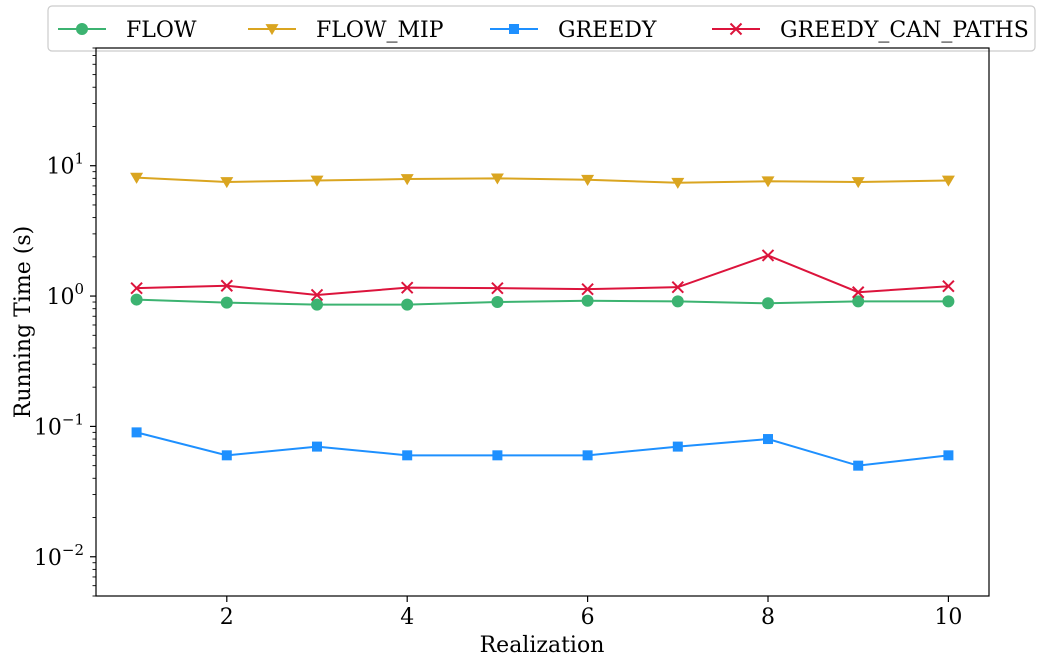 The width and height of the screenshot is (1045, 666). I want to click on x-axis-title: Realization, so click(542, 645).